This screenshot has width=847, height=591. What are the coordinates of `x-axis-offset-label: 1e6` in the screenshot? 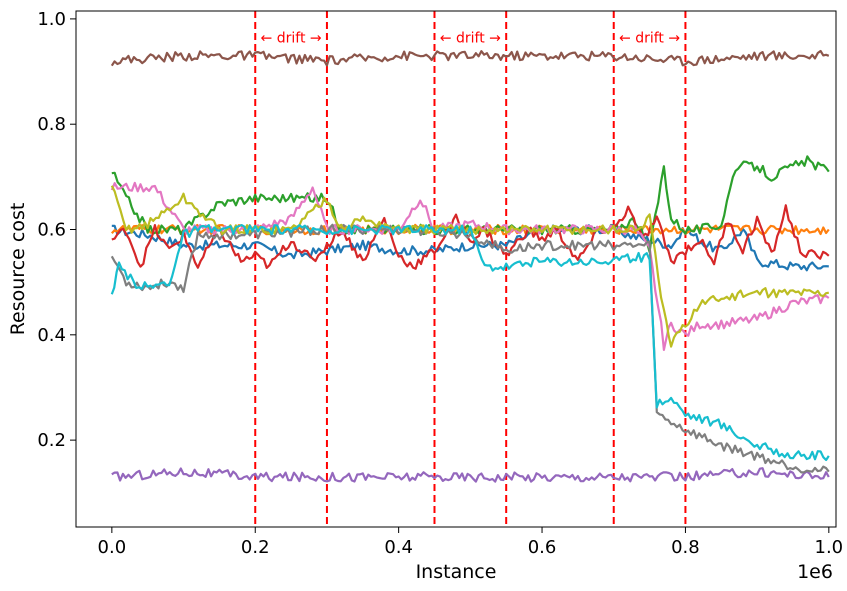 It's located at (815, 572).